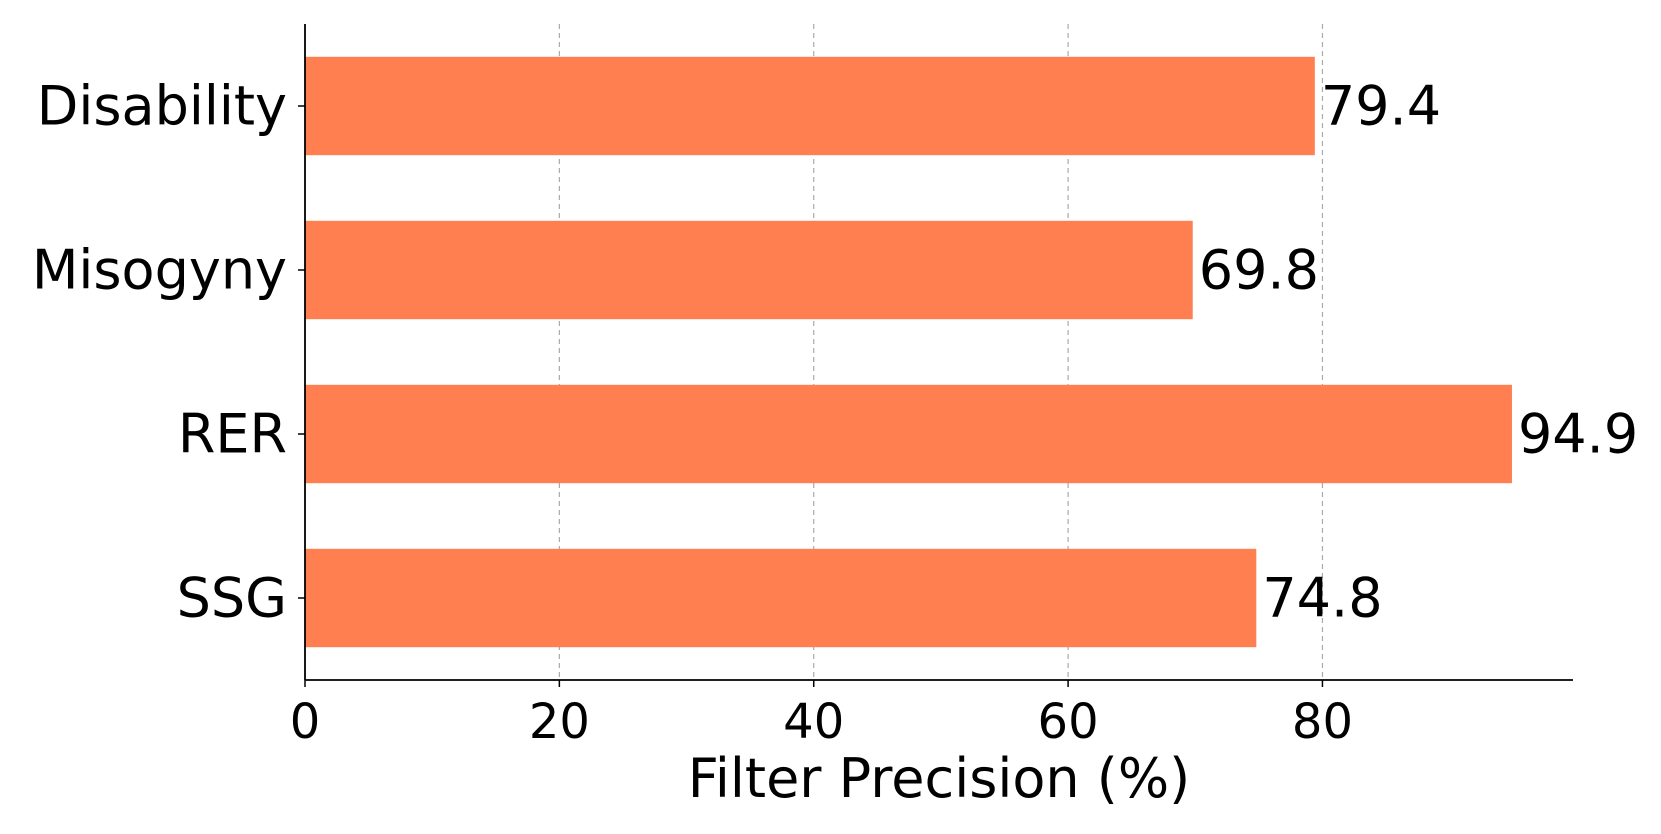  Describe the element at coordinates (1322, 598) in the screenshot. I see `value-label-ssg: 74.8` at that location.